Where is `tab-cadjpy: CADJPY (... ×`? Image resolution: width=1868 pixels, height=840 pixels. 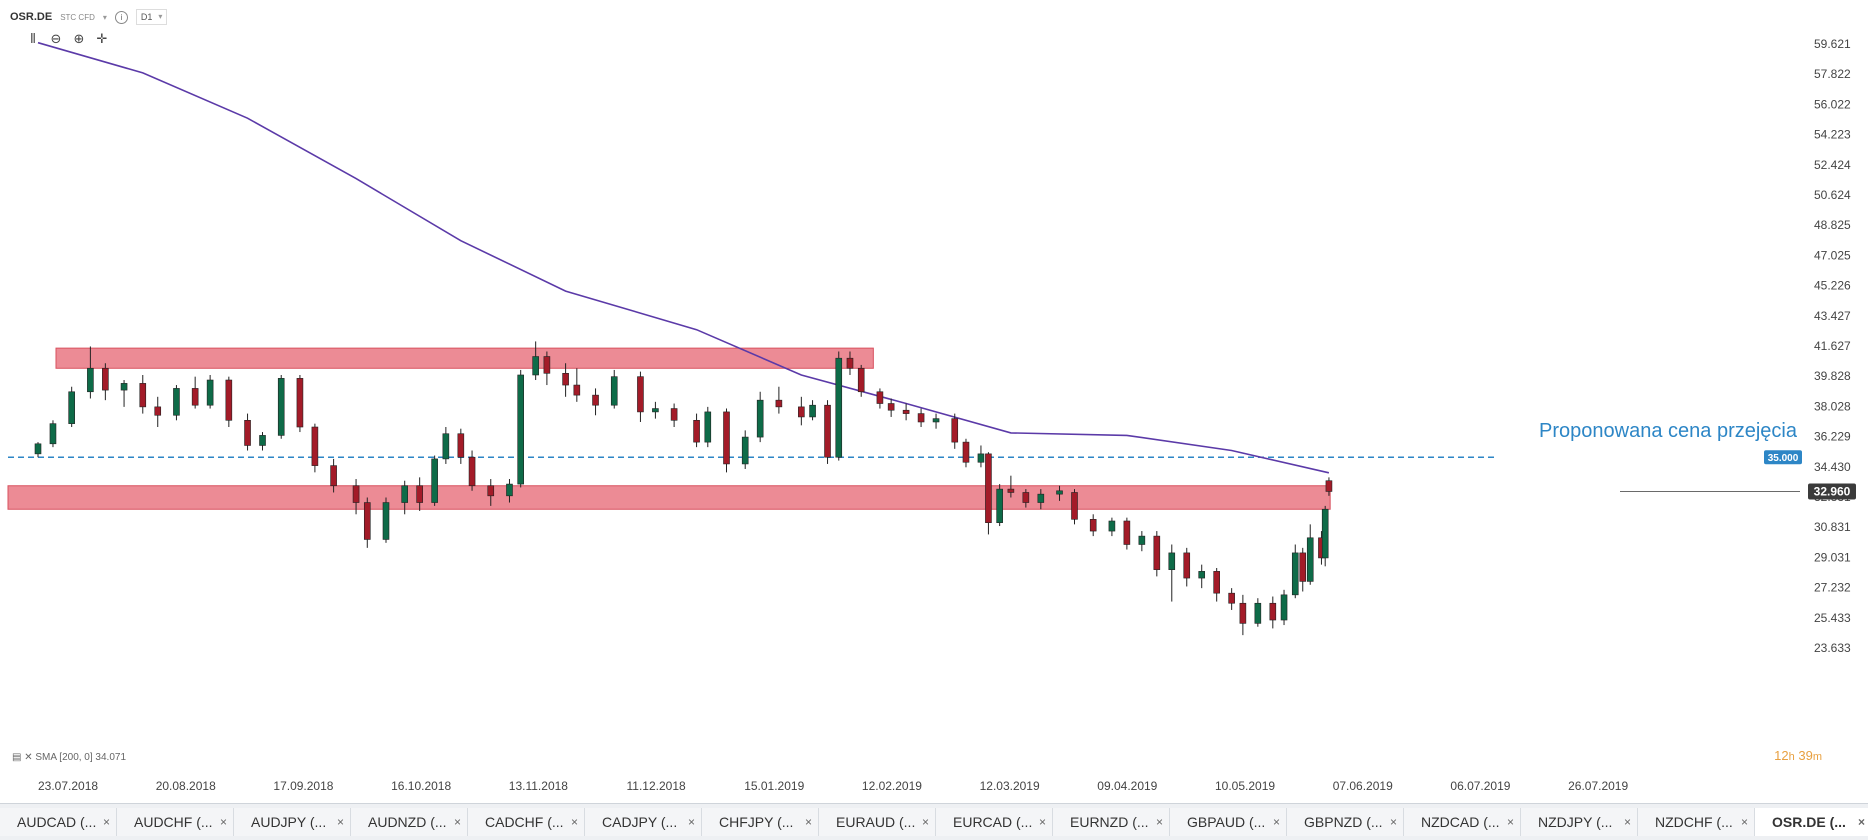
tab-cadjpy: CADJPY (... × is located at coordinates (643, 822).